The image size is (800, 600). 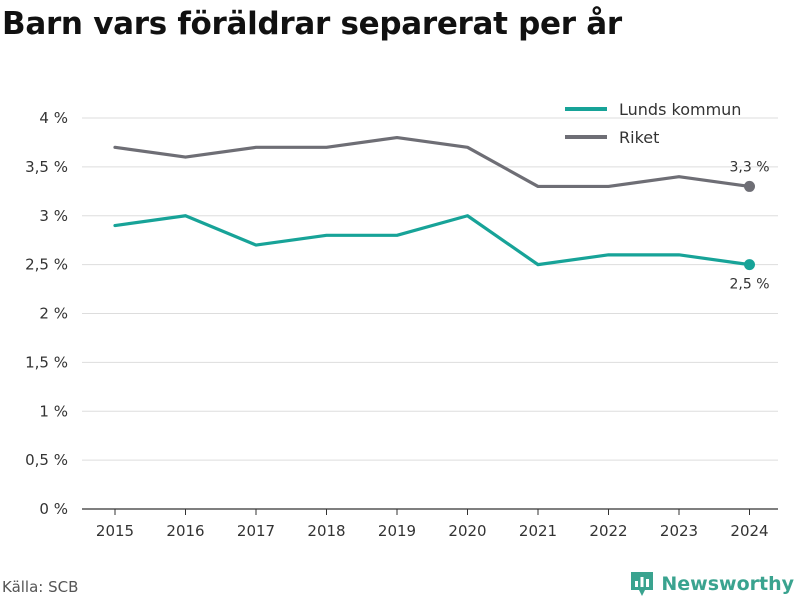 What do you see at coordinates (727, 584) in the screenshot?
I see `brand-name: Newsworthy` at bounding box center [727, 584].